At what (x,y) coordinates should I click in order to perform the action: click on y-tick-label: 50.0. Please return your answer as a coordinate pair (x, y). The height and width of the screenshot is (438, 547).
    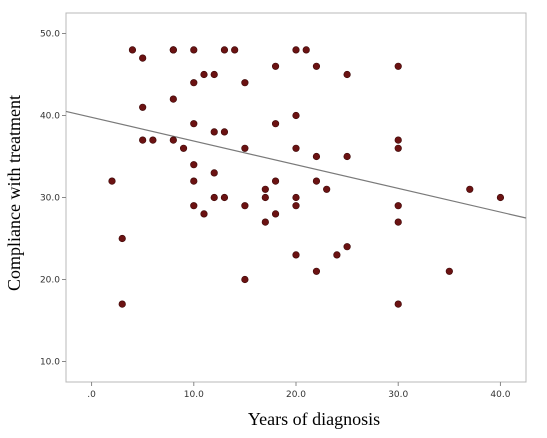
    Looking at the image, I should click on (50, 35).